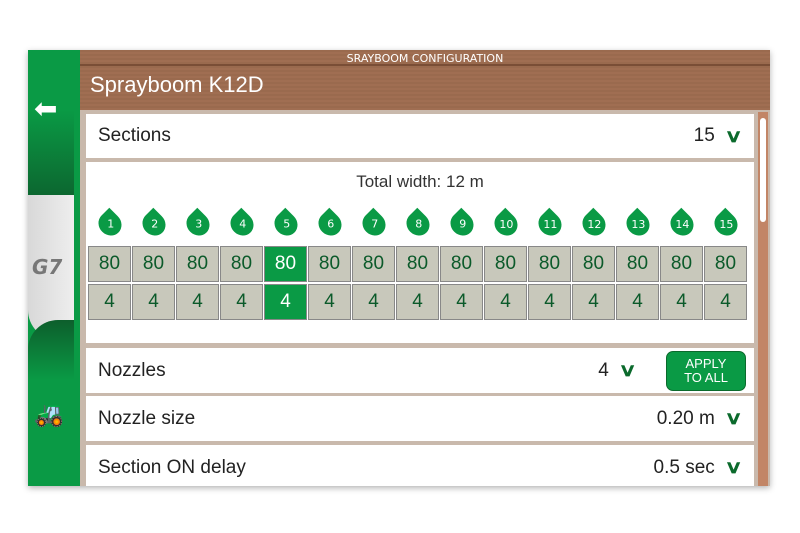 This screenshot has width=800, height=533. I want to click on section-number: 5, so click(285, 224).